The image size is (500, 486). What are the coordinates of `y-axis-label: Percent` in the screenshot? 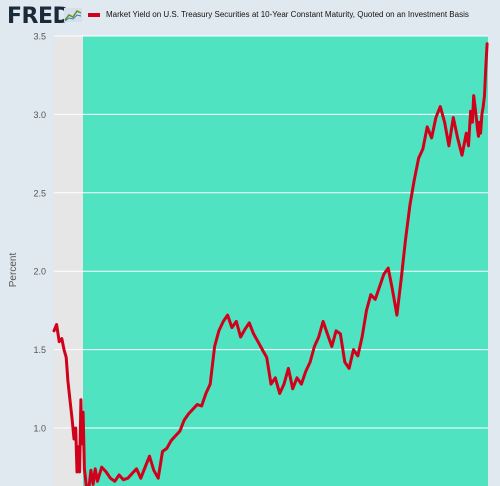 It's located at (13, 270).